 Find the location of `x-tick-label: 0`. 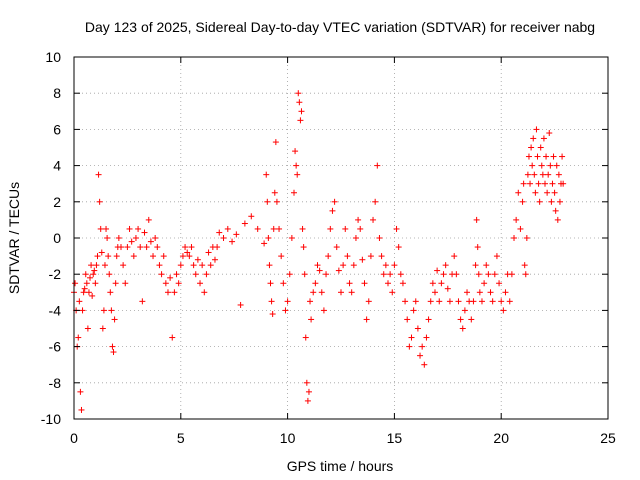

x-tick-label: 0 is located at coordinates (74, 438).